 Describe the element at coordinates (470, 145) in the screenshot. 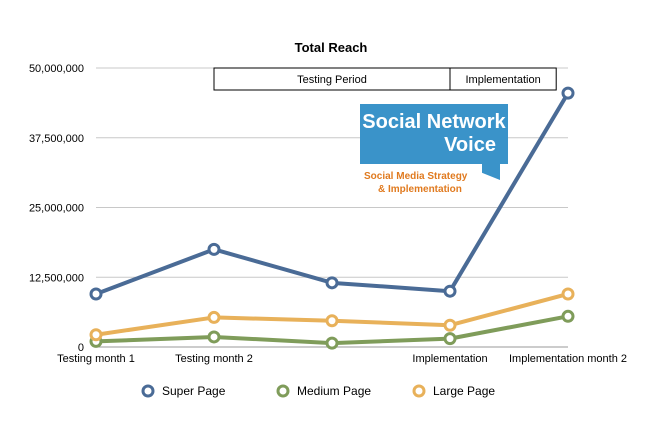

I see `logo-title-line2: Voice` at that location.